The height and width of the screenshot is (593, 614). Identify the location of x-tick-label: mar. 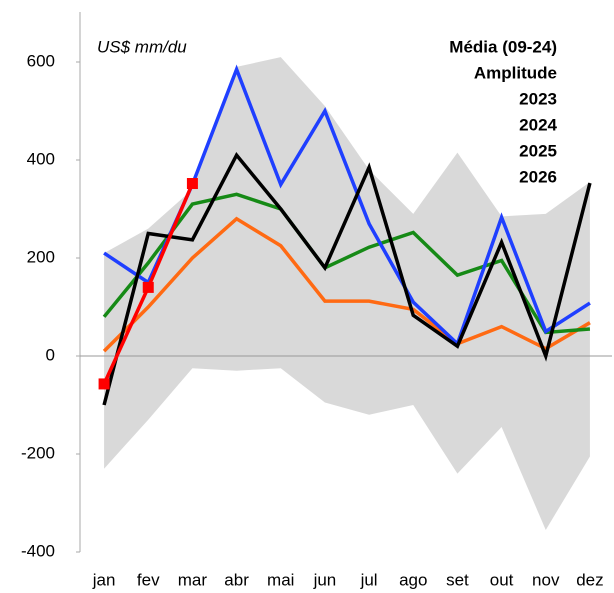
(193, 579).